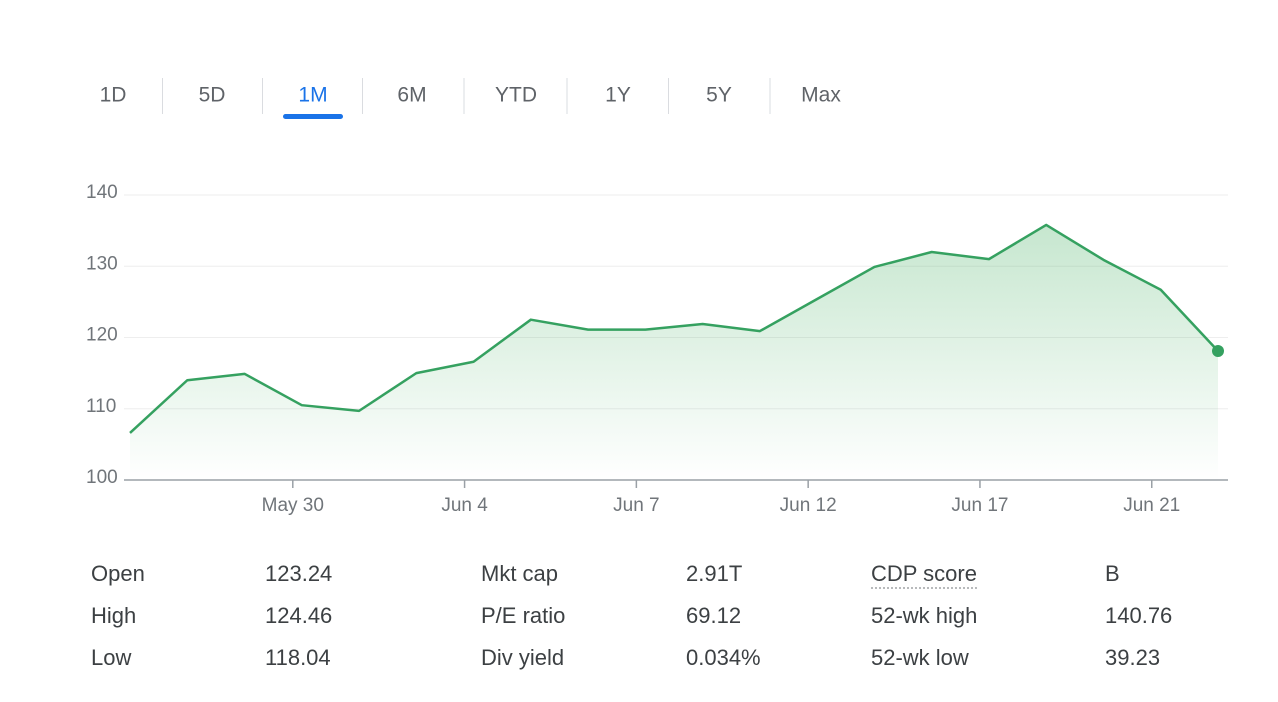  I want to click on stat-value: 140.76, so click(1138, 615).